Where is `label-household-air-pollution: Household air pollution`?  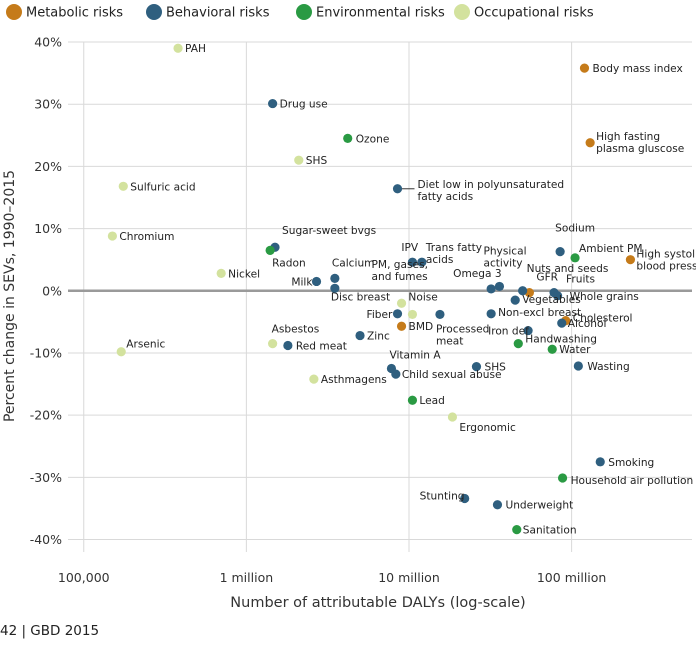
label-household-air-pollution: Household air pollution is located at coordinates (632, 481).